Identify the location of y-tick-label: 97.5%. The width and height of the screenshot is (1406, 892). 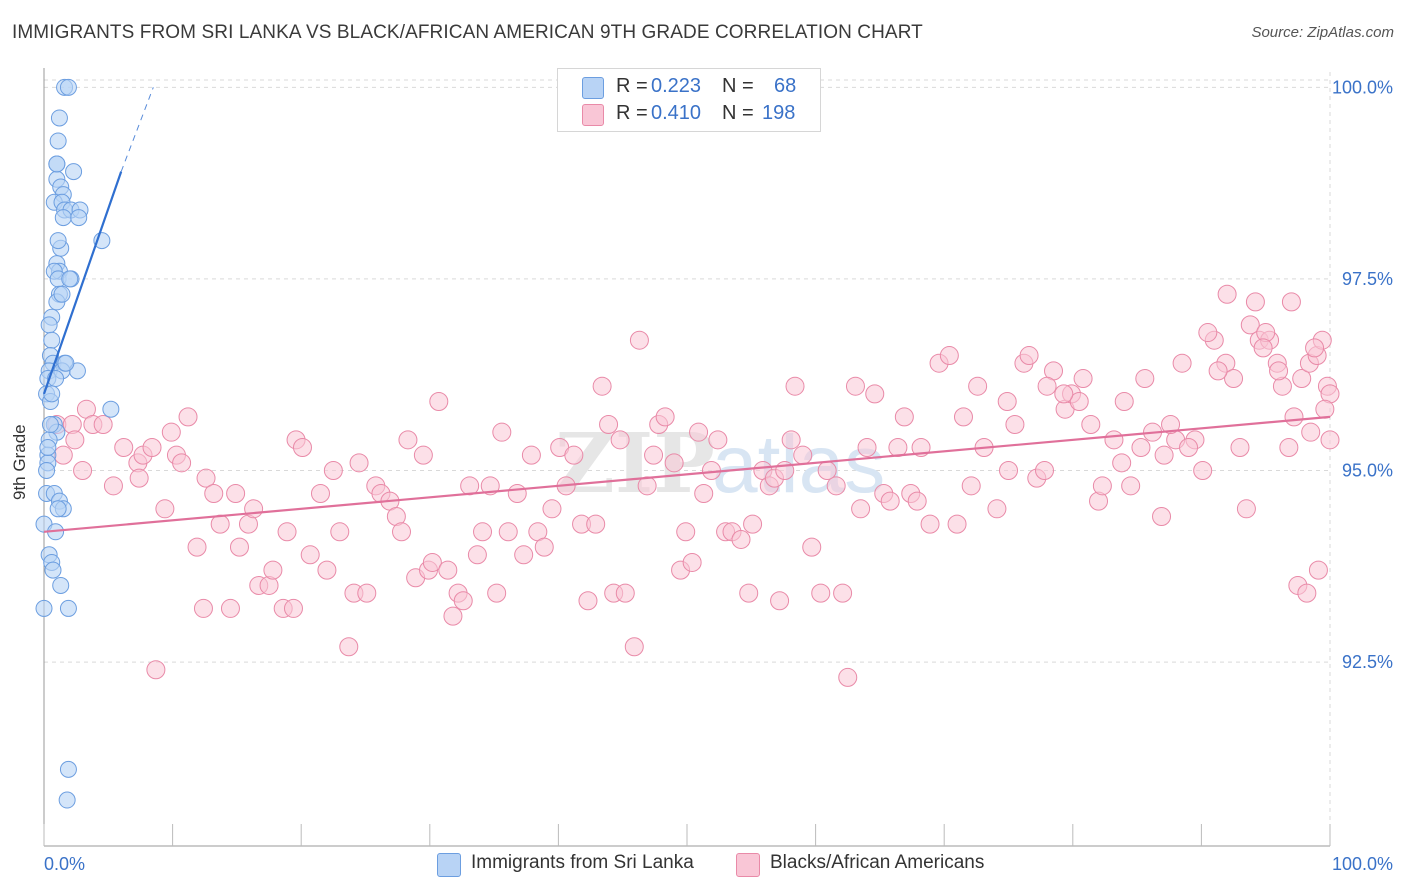
(1367, 279).